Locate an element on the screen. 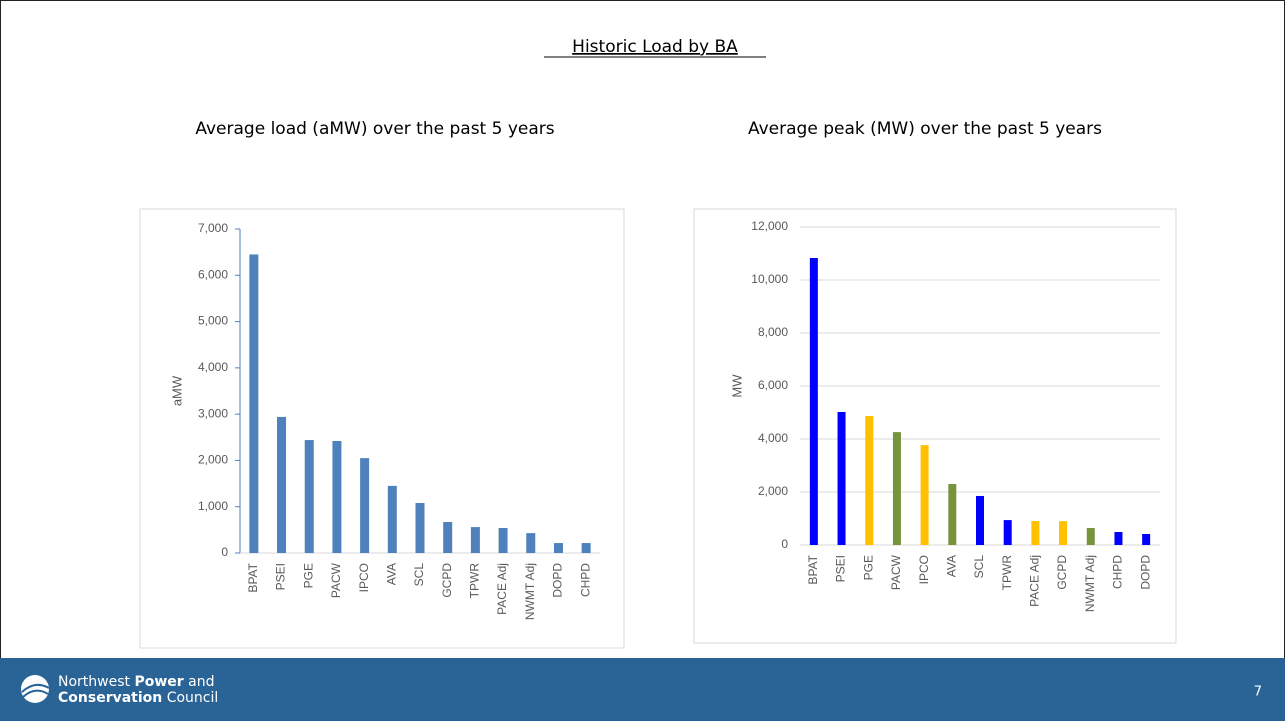  org-word: and is located at coordinates (201, 682).